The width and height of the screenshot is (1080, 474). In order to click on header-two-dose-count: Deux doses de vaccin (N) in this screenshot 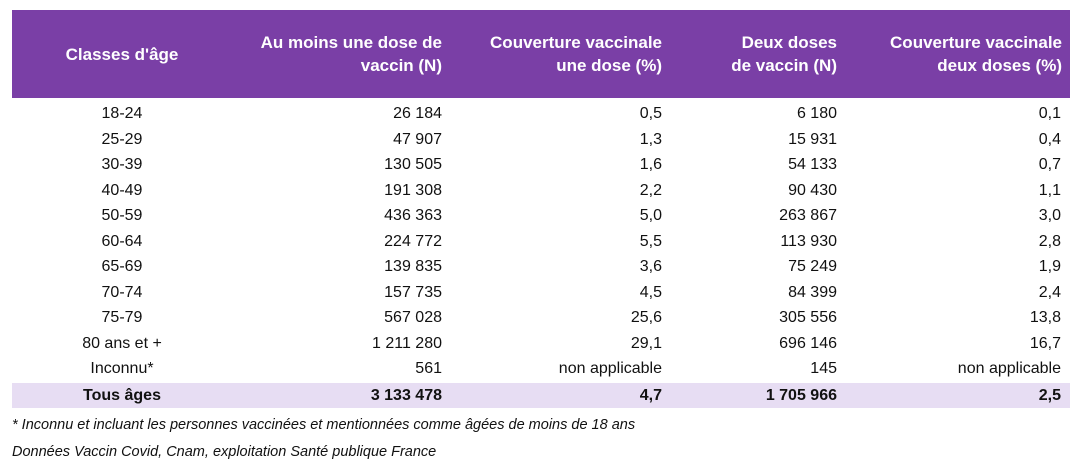, I will do `click(749, 54)`.